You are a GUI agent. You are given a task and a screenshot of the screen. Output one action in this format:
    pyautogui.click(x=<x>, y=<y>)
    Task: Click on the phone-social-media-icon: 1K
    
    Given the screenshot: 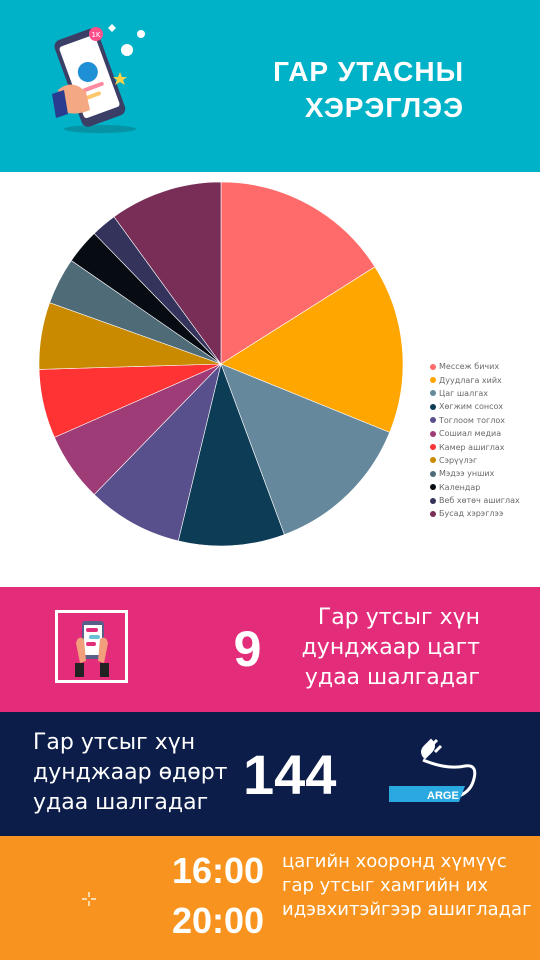 What is the action you would take?
    pyautogui.click(x=98, y=78)
    